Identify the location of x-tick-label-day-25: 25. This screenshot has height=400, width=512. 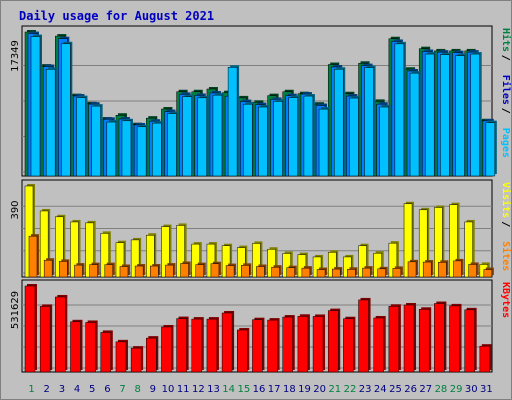
(395, 389).